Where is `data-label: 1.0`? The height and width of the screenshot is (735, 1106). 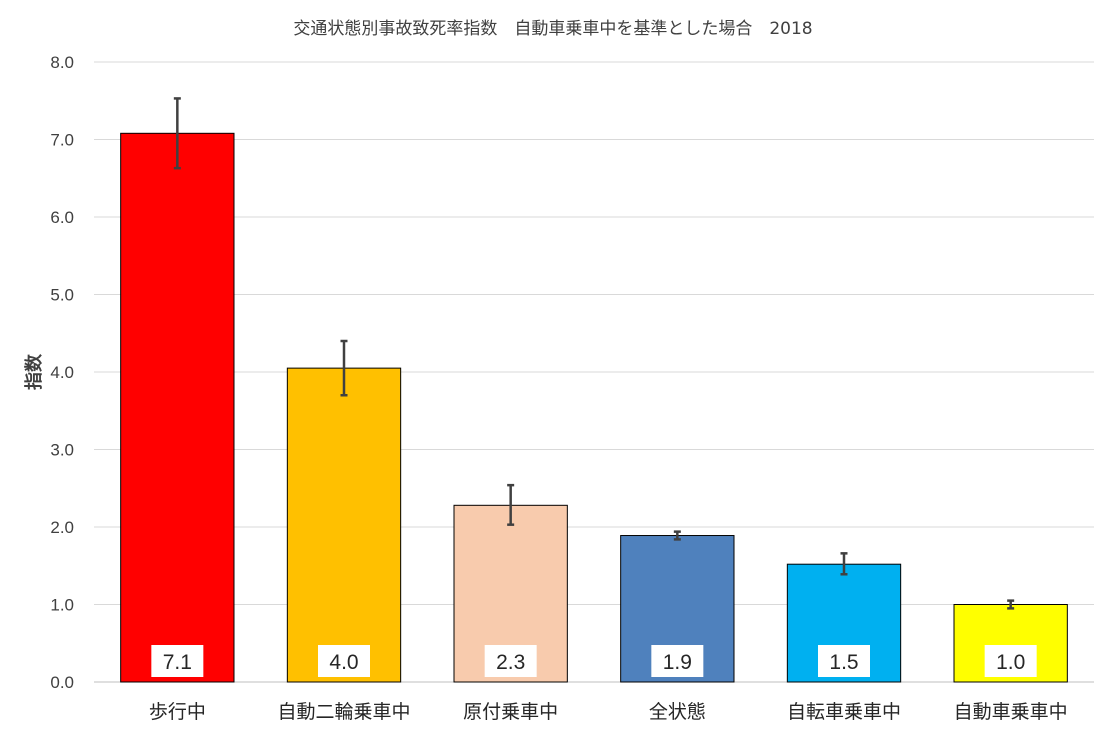 data-label: 1.0 is located at coordinates (1010, 661).